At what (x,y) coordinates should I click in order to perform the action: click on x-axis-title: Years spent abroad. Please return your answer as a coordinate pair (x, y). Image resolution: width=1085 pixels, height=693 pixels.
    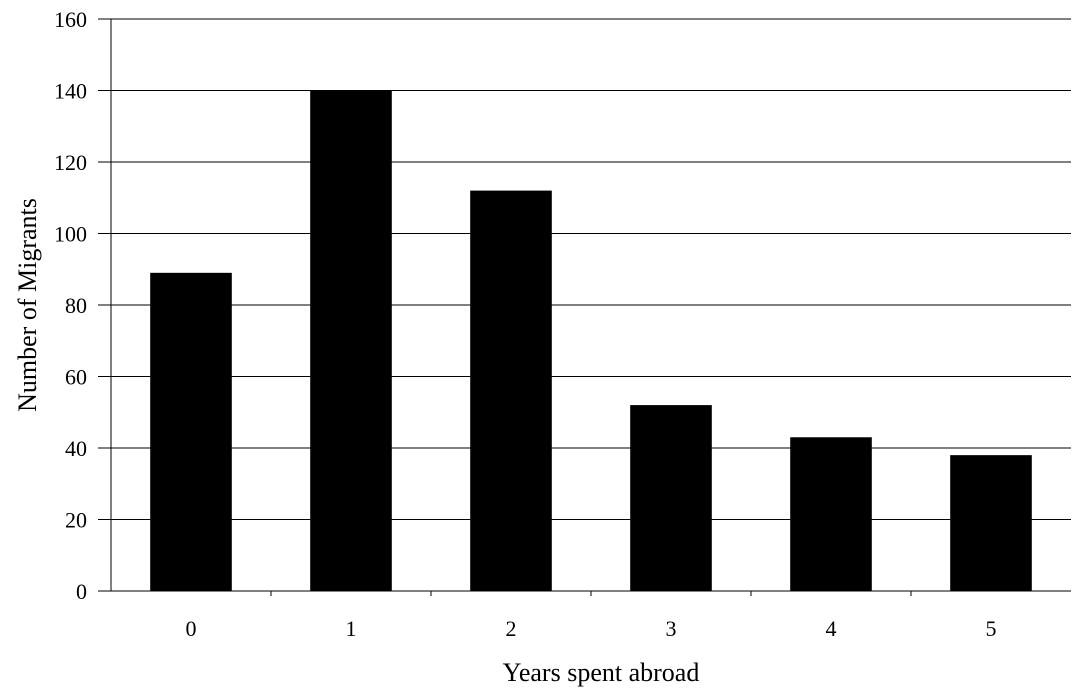
    Looking at the image, I should click on (601, 672).